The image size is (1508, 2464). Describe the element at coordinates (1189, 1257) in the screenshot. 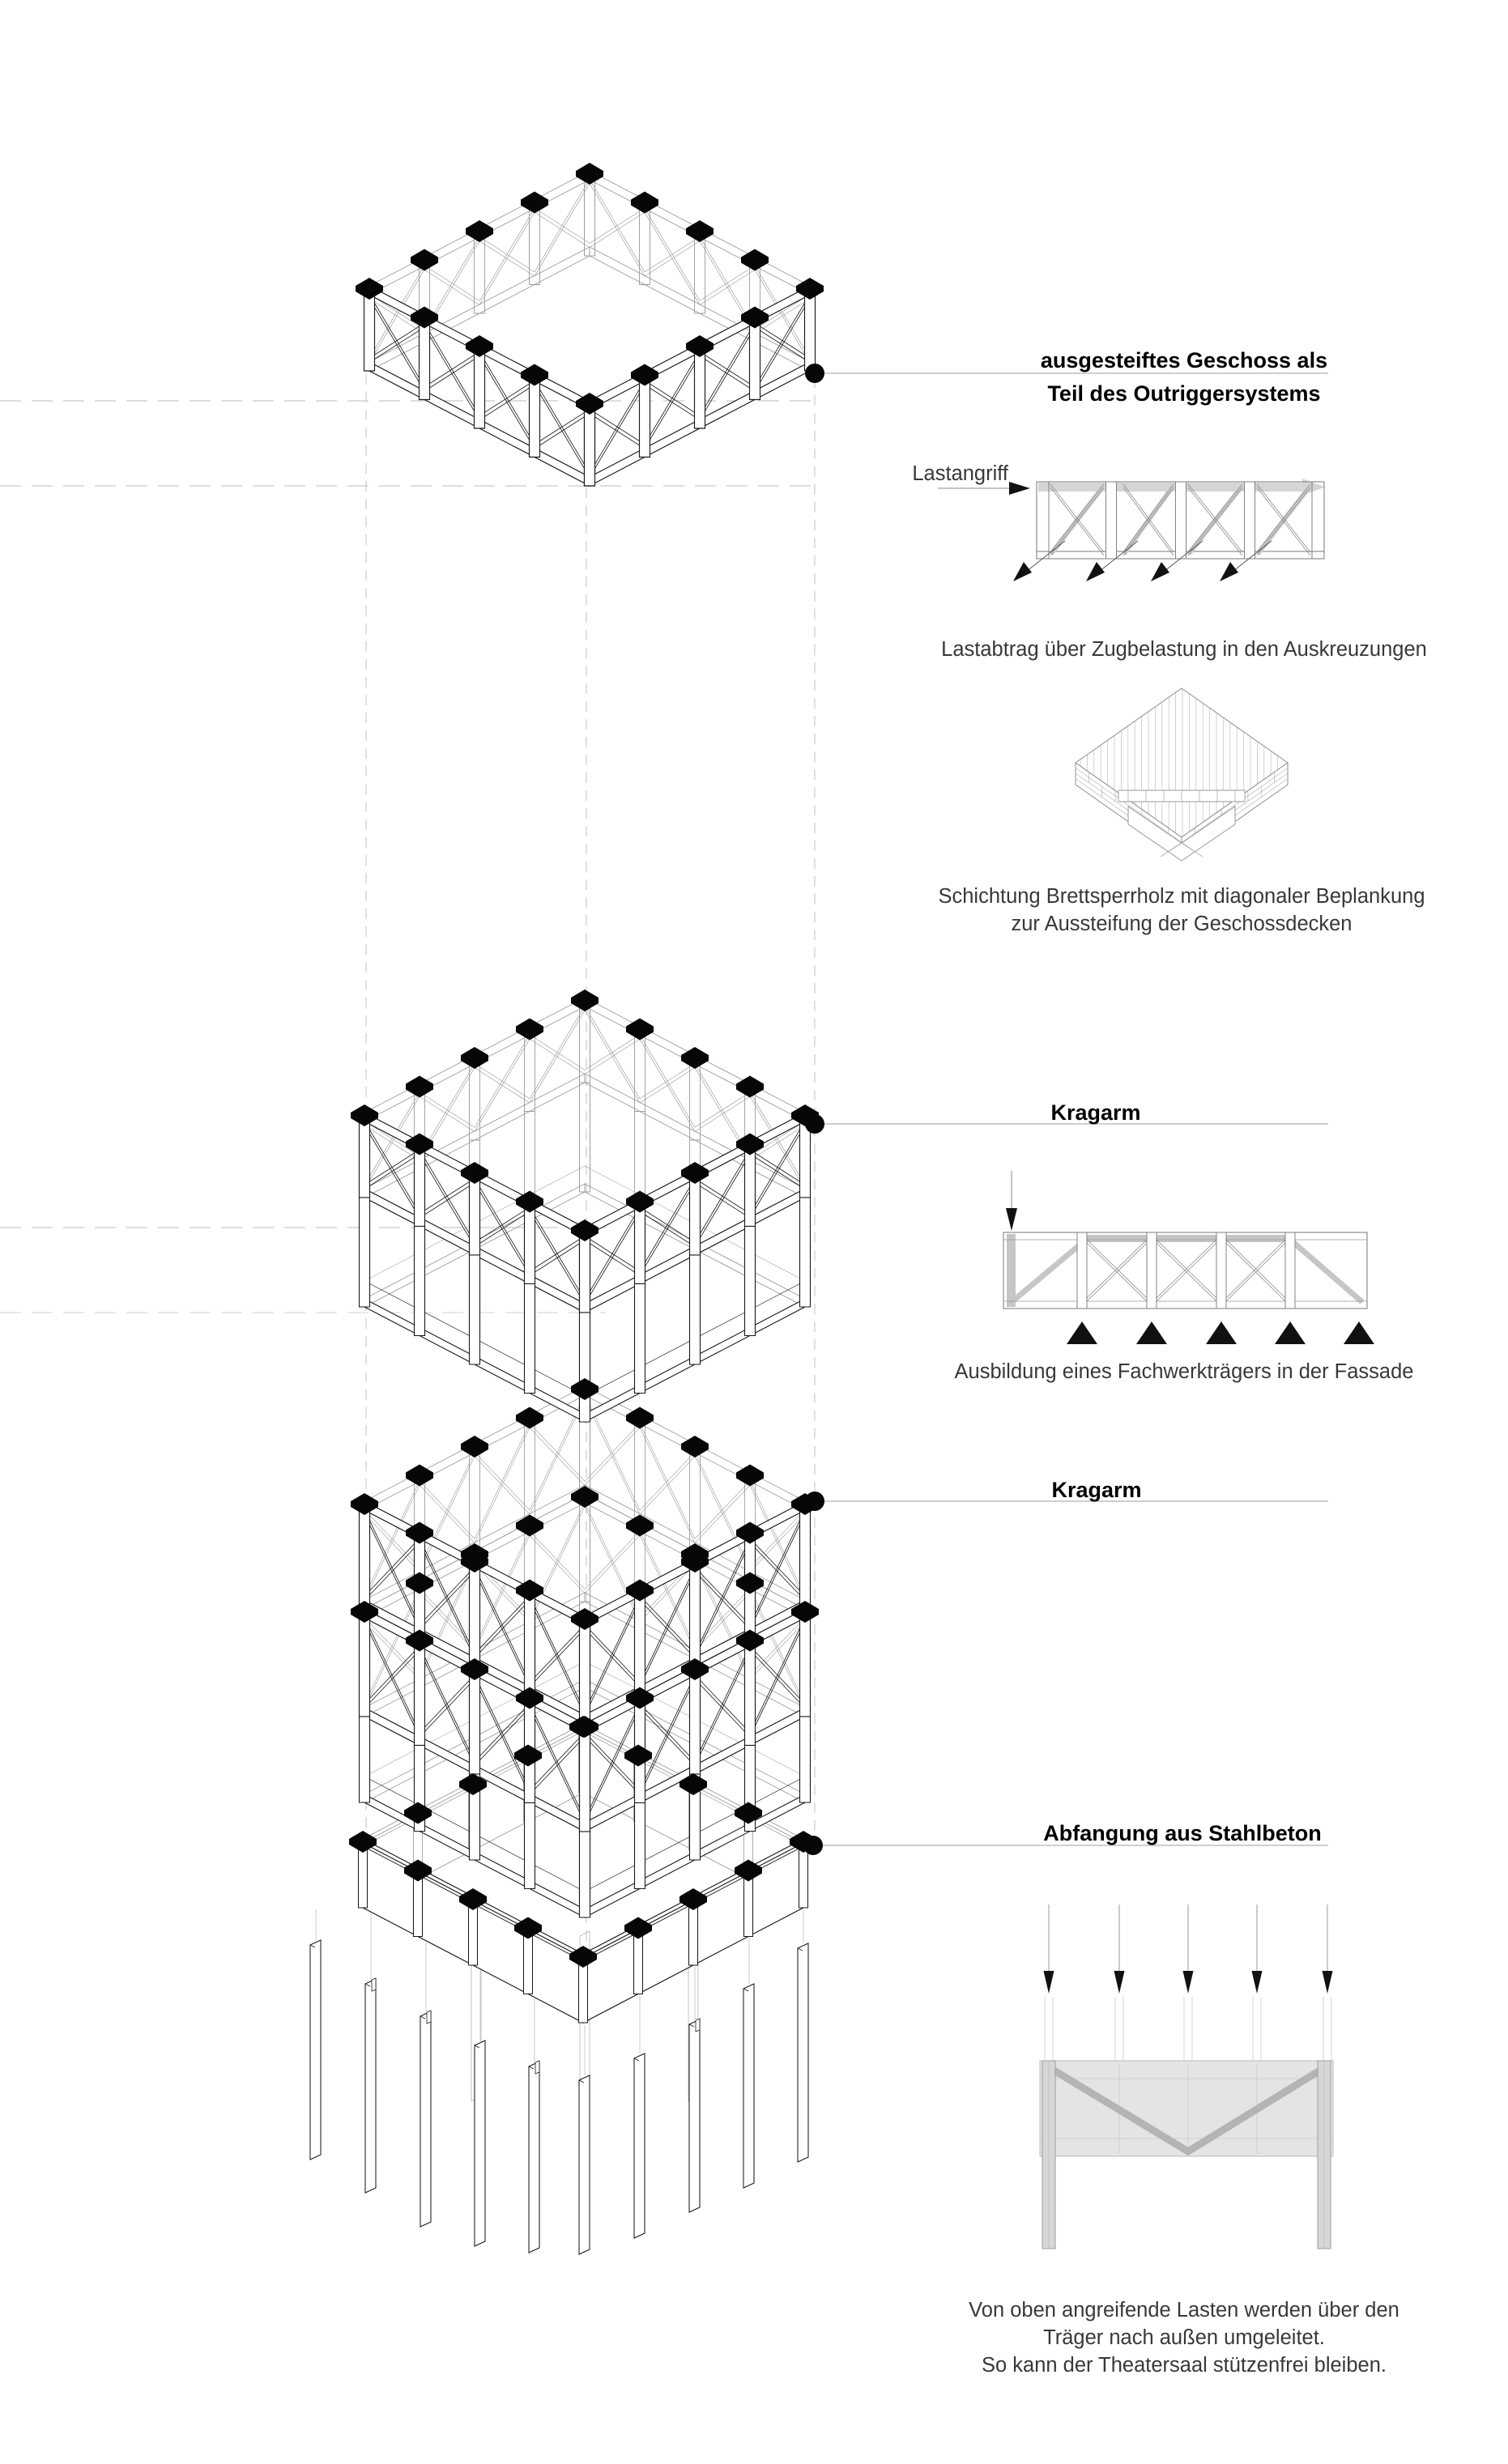

I see `diagram-facade-truss` at that location.